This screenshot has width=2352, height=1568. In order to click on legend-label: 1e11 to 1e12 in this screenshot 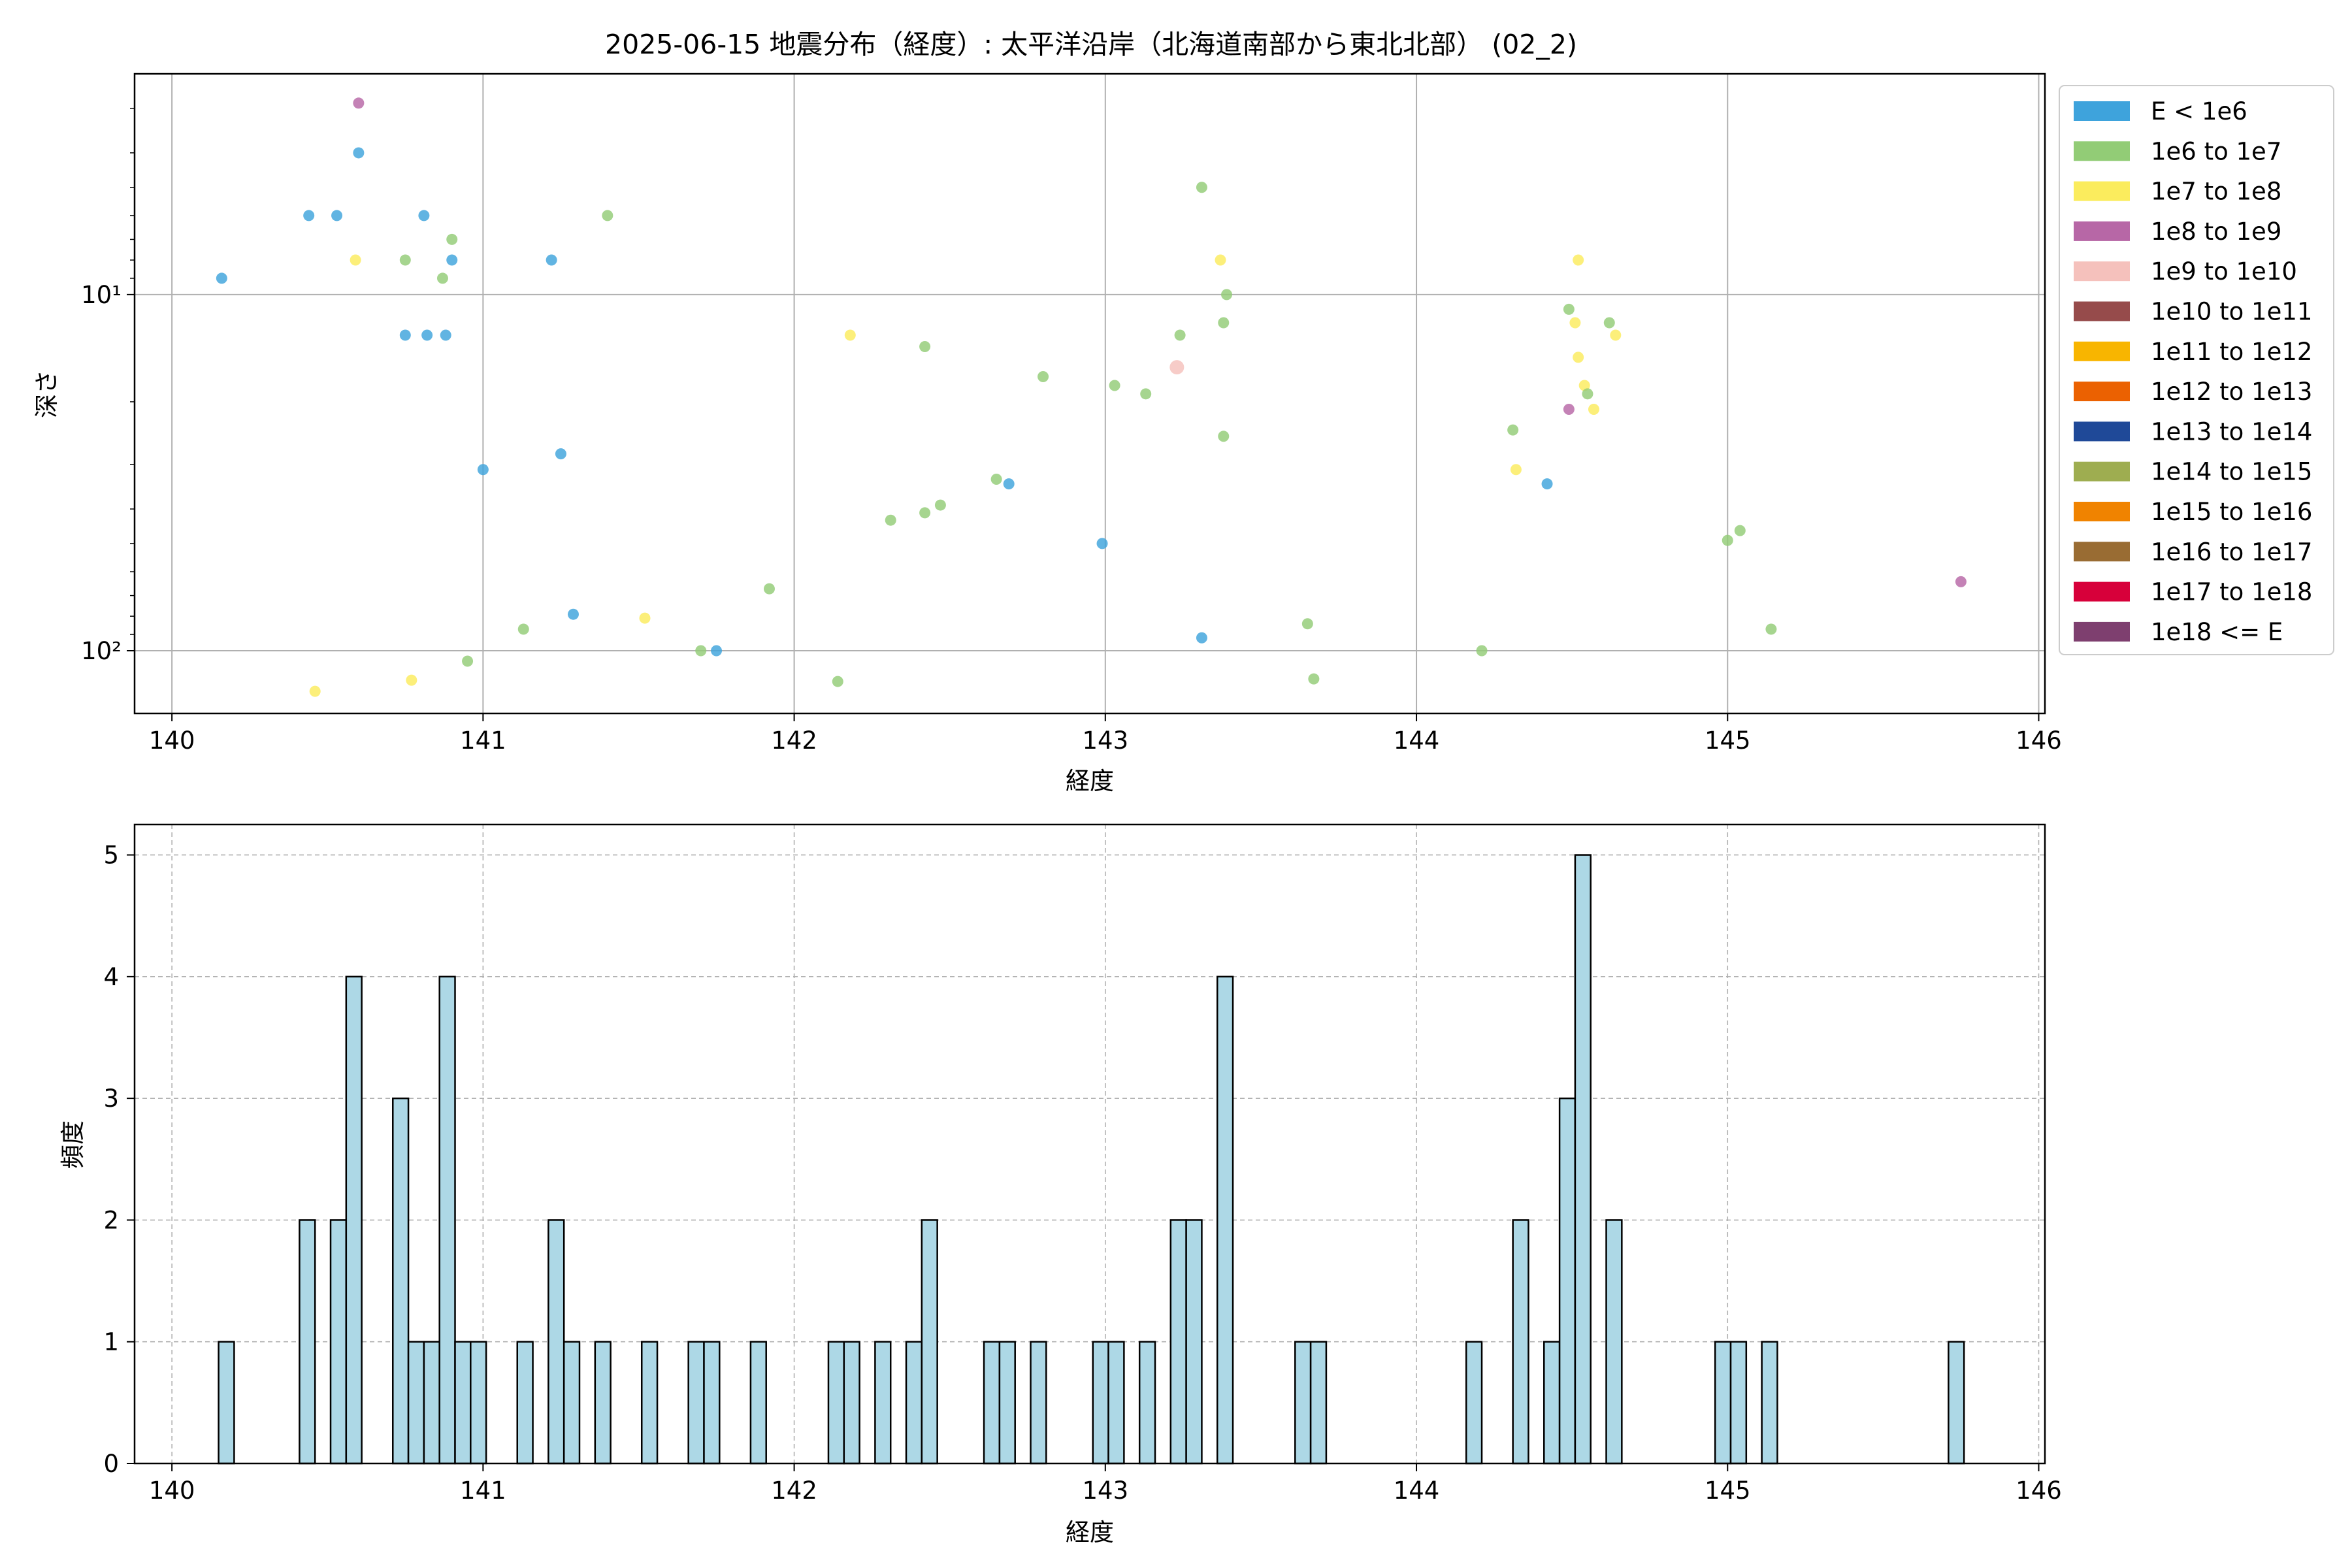, I will do `click(2231, 352)`.